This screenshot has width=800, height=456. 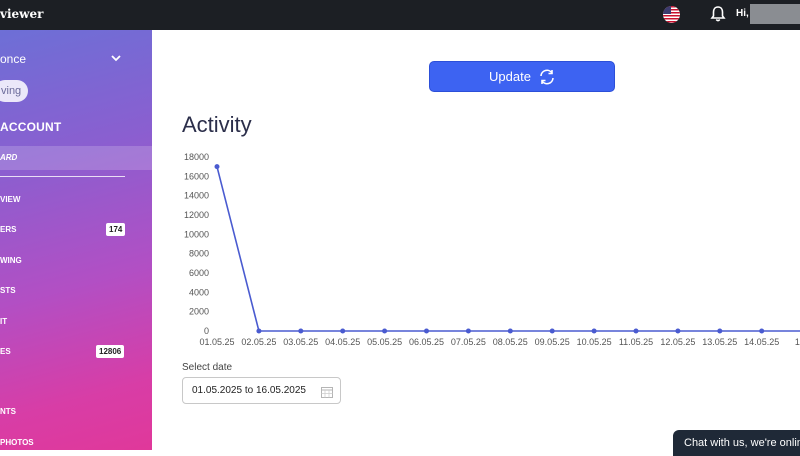 I want to click on bell-icon, so click(x=718, y=14).